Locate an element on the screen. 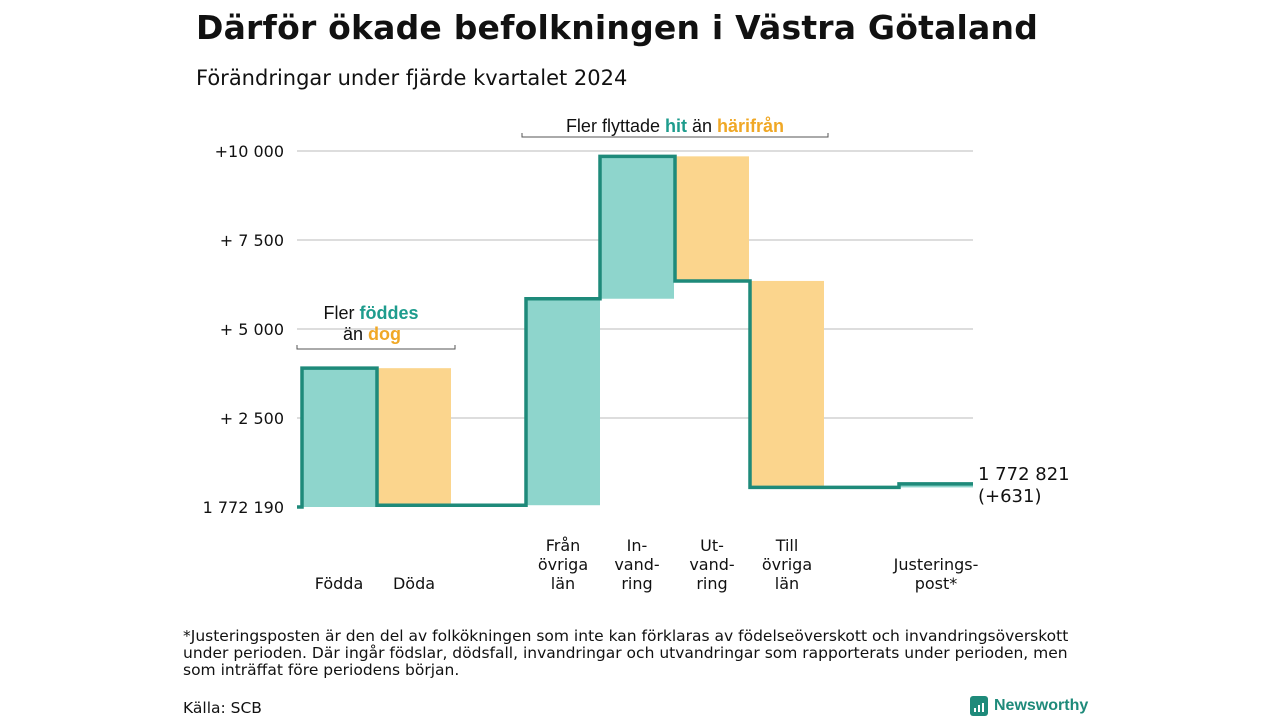 This screenshot has width=1280, height=720. x-category-label: Födda is located at coordinates (339, 583).